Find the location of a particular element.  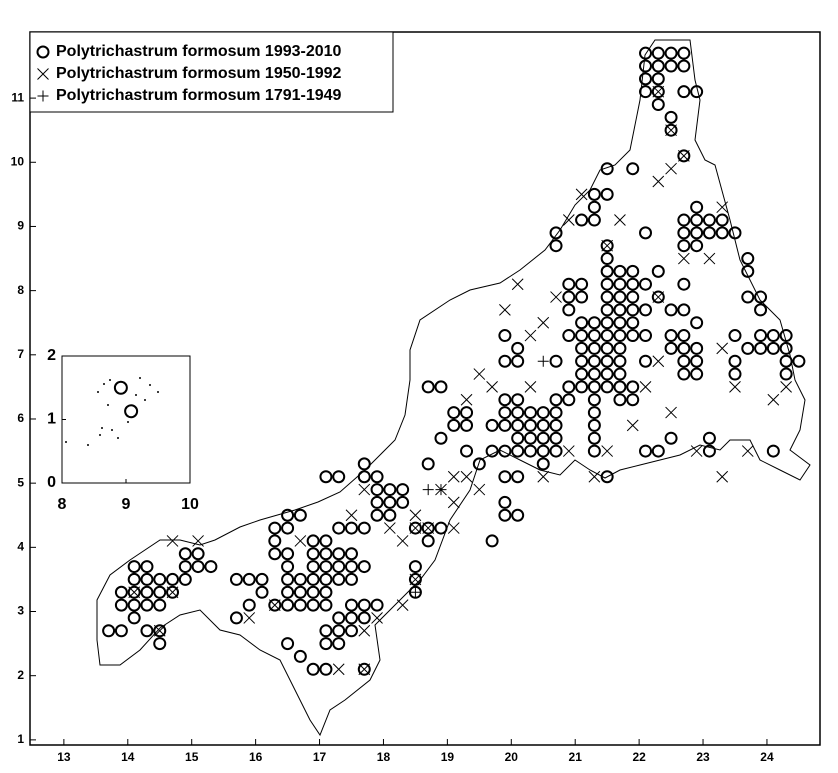

x-tick-label: 9 is located at coordinates (126, 504).